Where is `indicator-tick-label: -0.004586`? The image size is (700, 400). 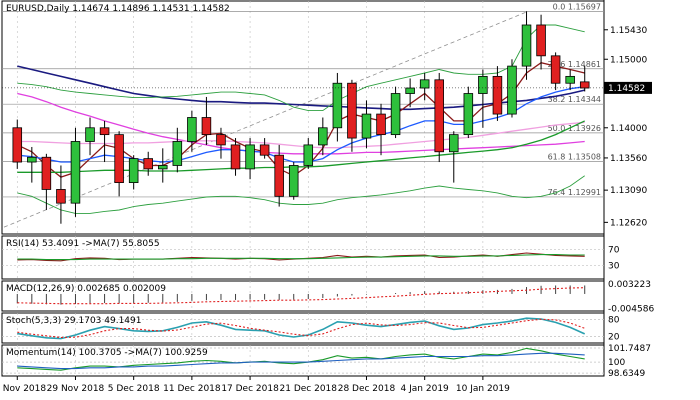
indicator-tick-label: -0.004586 is located at coordinates (631, 309).